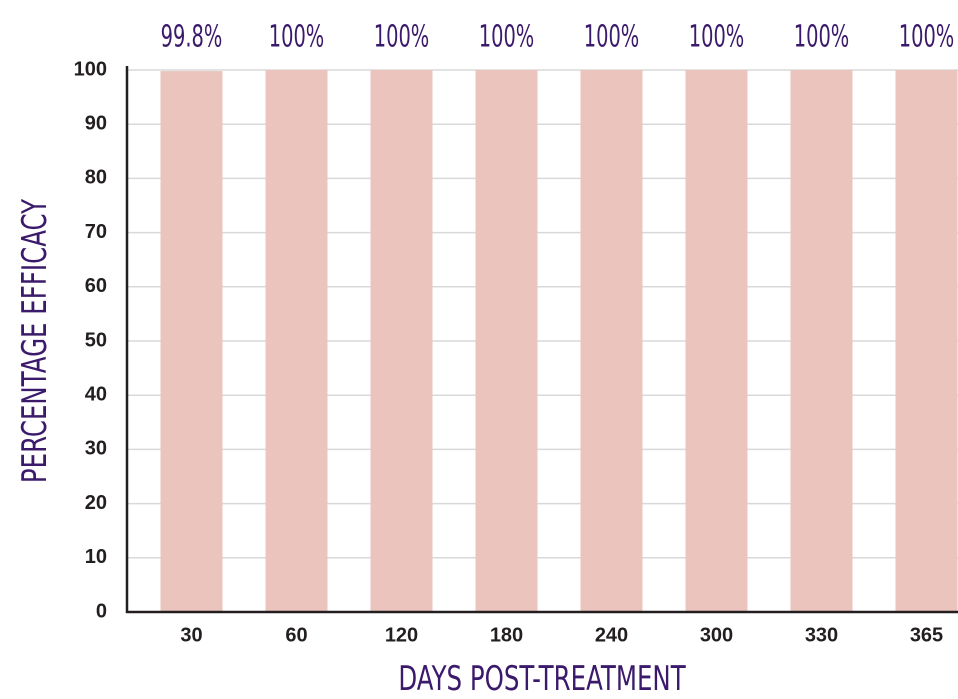 The image size is (958, 699). I want to click on x-tick-label: 30, so click(191, 635).